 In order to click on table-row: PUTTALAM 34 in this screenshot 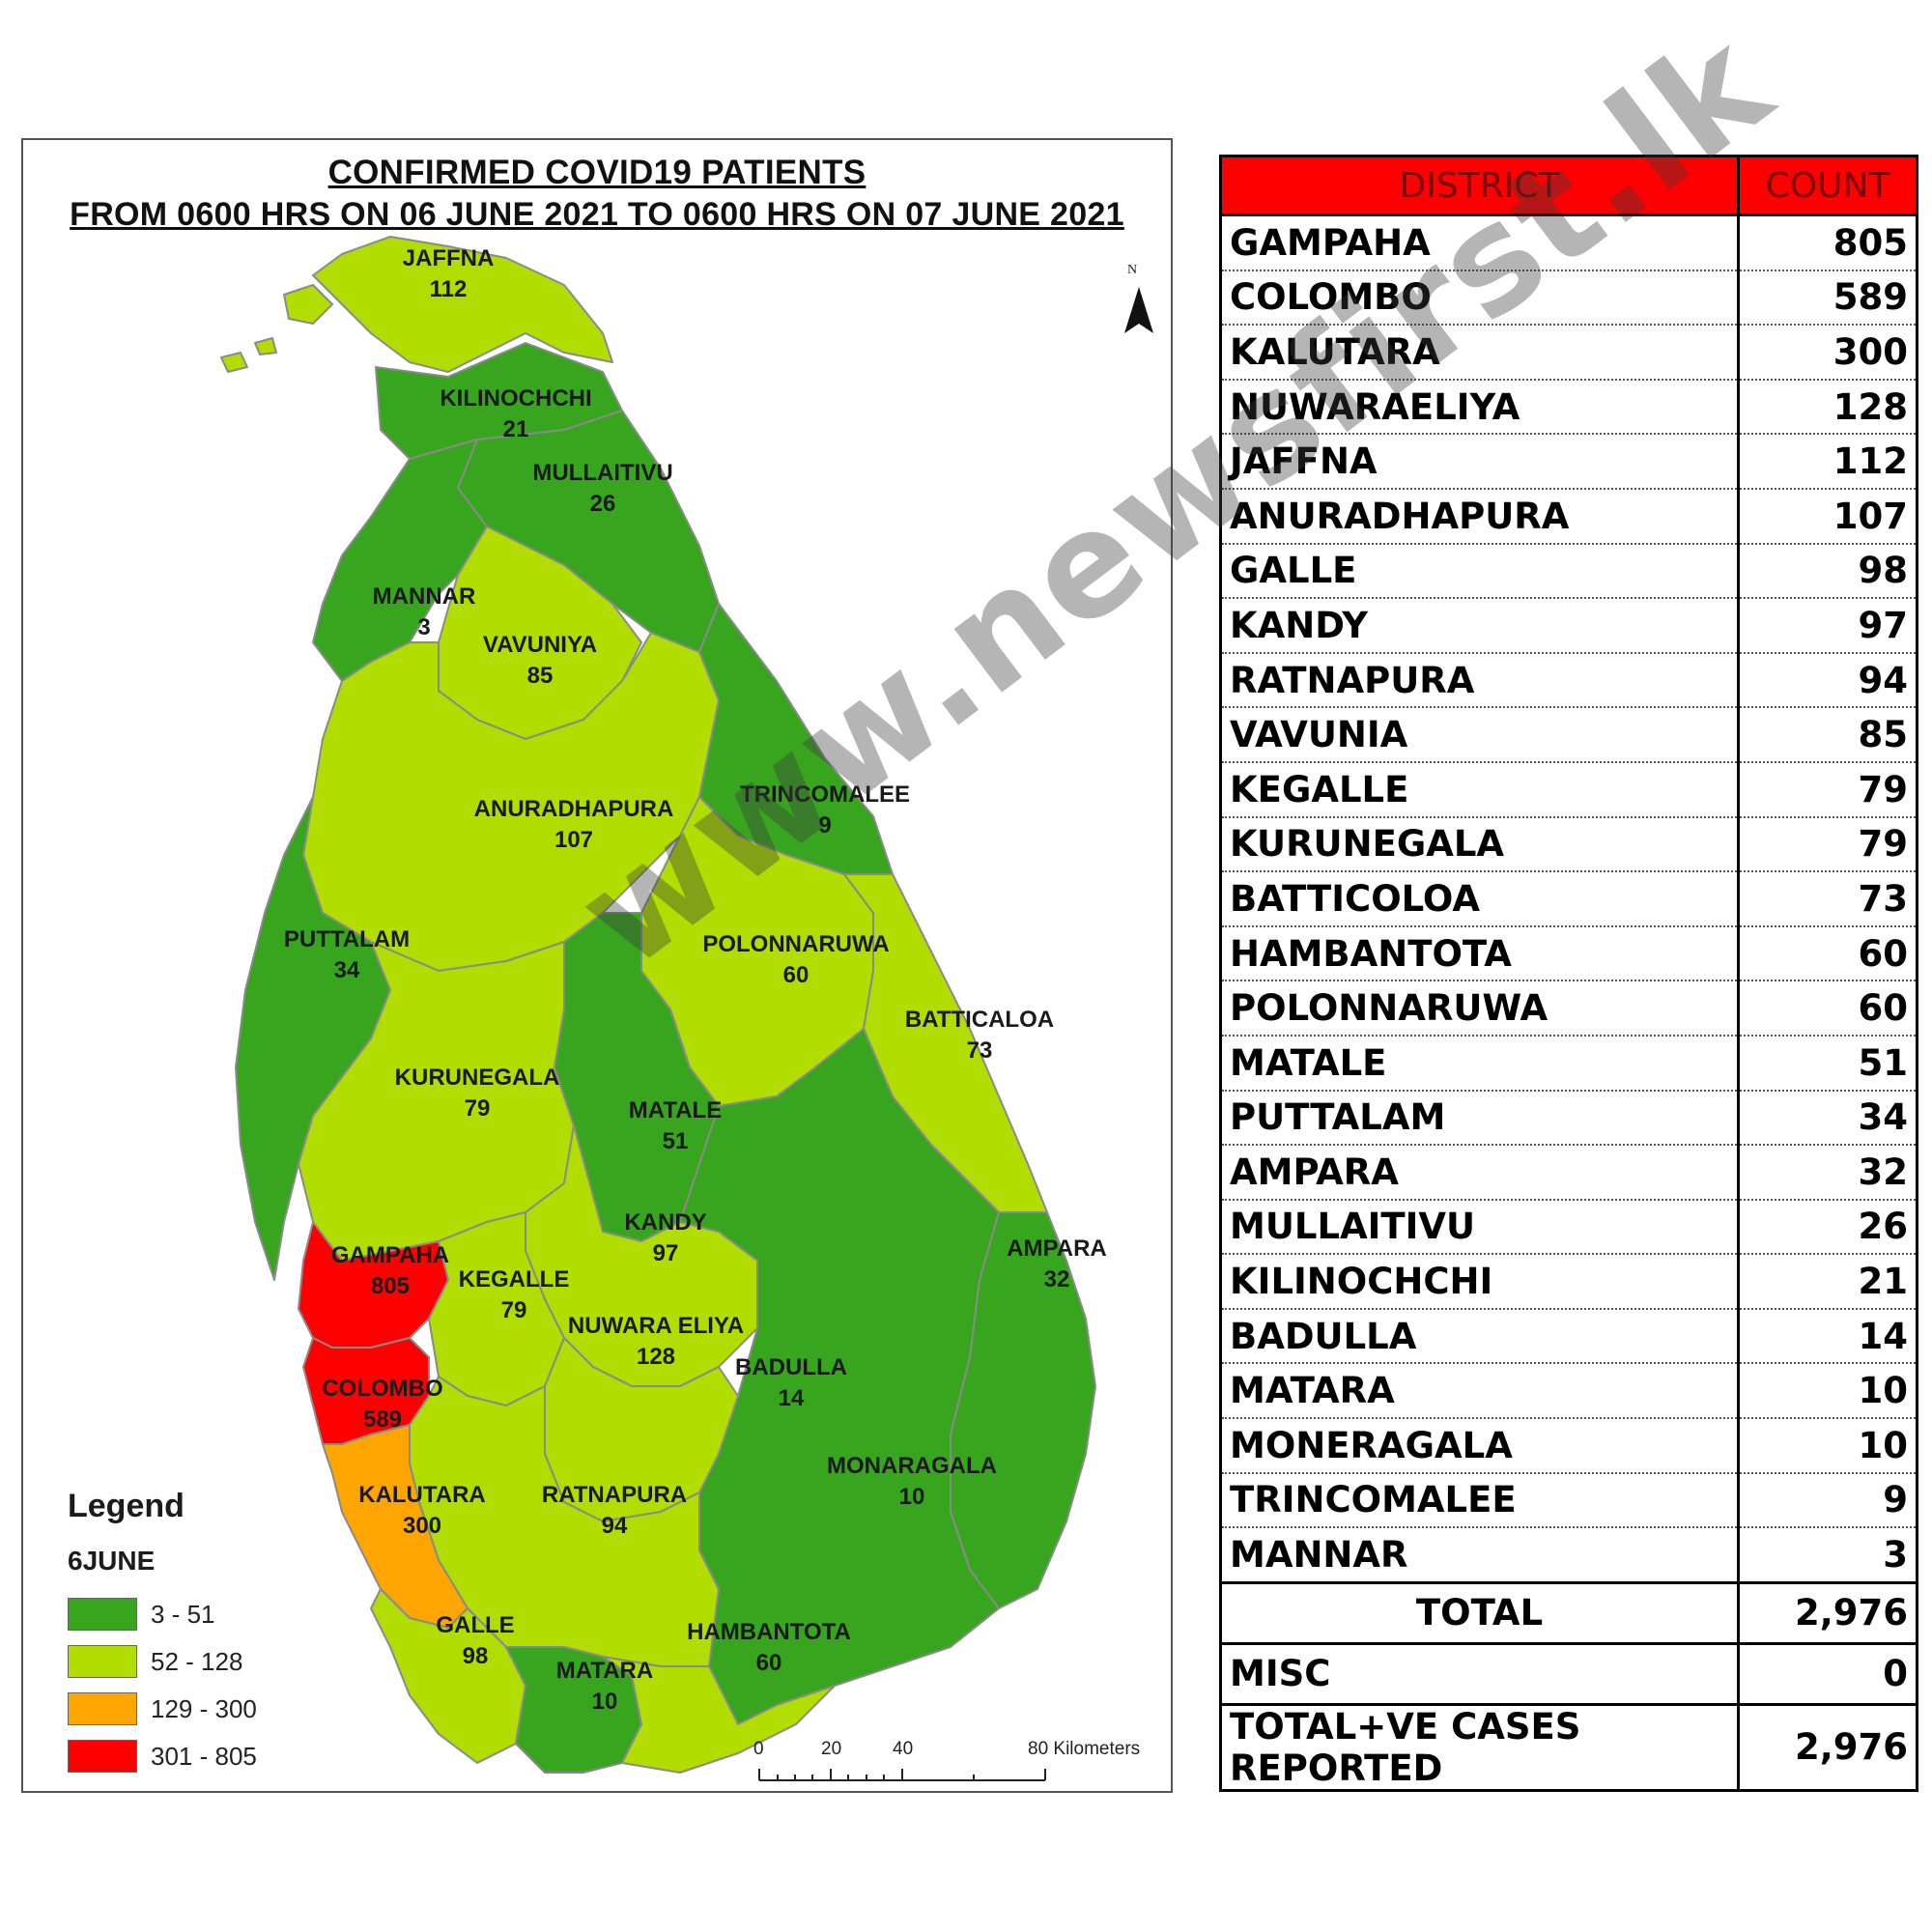, I will do `click(1568, 1118)`.